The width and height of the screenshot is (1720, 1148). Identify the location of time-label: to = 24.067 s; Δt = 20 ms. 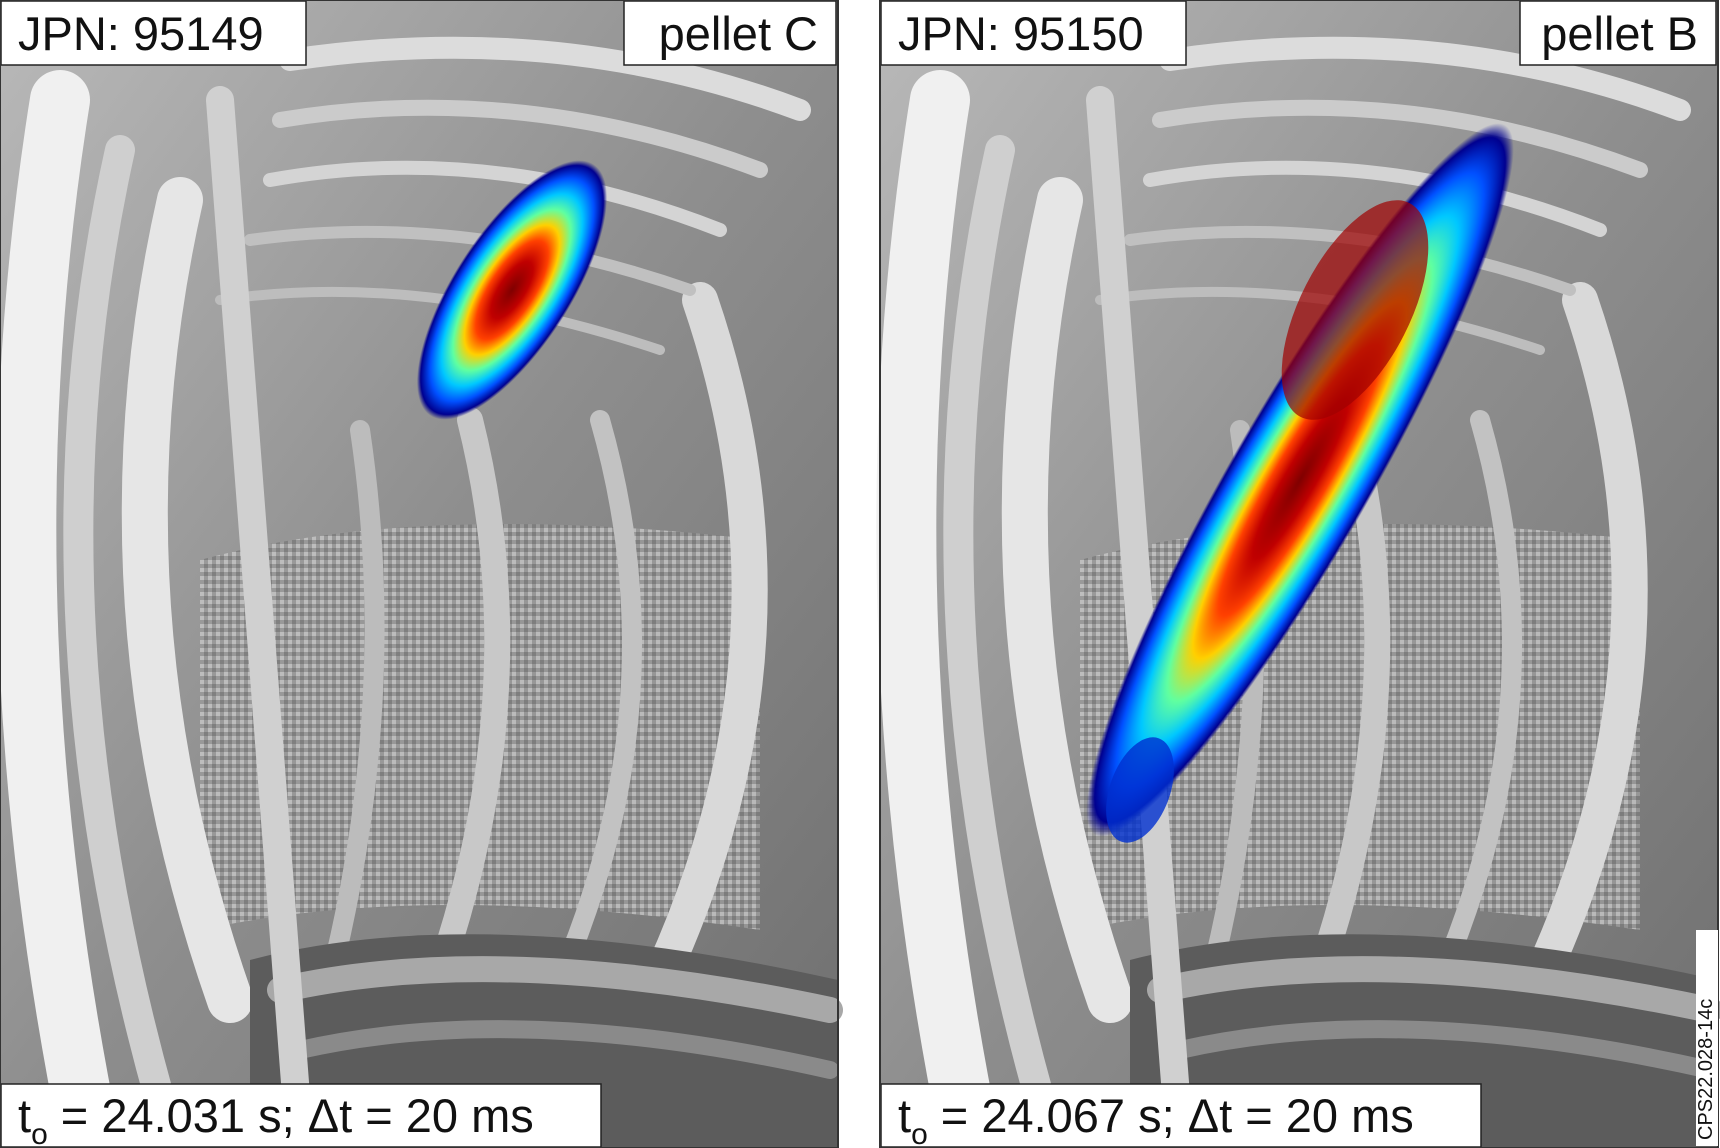
(1156, 1118).